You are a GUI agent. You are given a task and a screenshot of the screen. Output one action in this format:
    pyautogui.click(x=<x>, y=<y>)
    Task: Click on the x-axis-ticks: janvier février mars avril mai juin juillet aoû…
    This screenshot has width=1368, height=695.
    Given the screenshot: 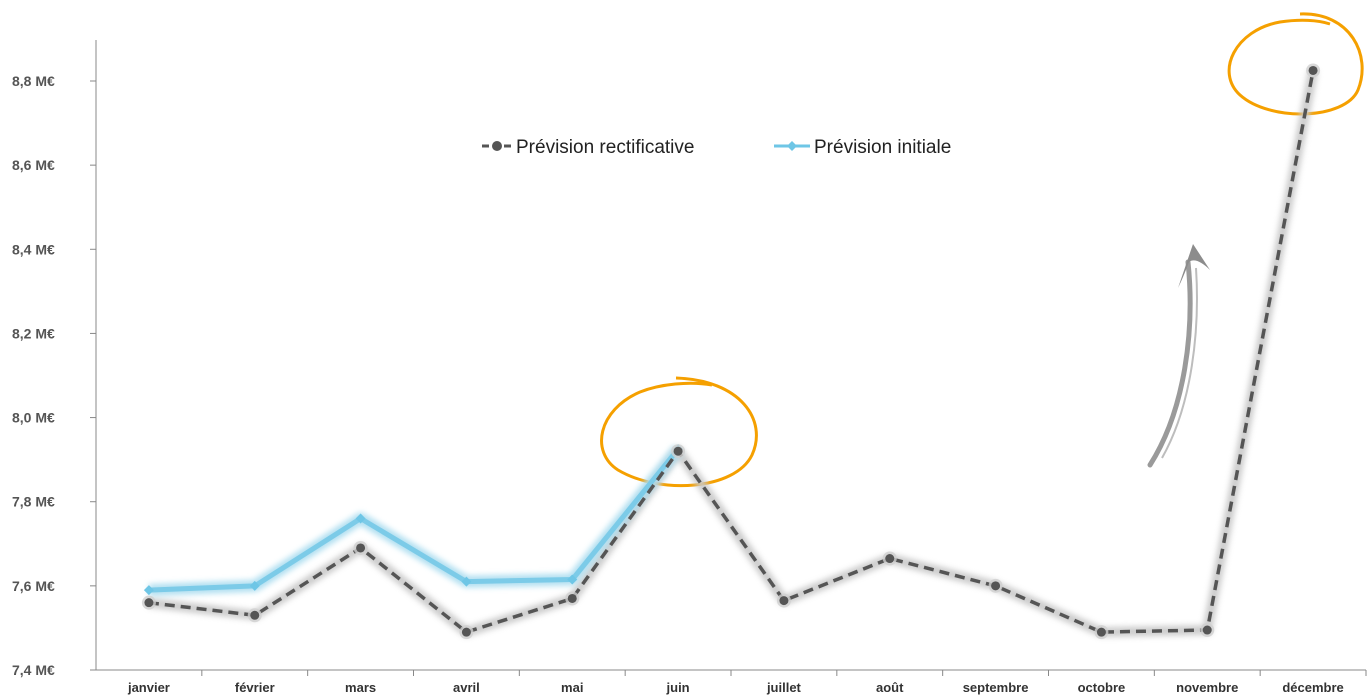 What is the action you would take?
    pyautogui.click(x=747, y=682)
    